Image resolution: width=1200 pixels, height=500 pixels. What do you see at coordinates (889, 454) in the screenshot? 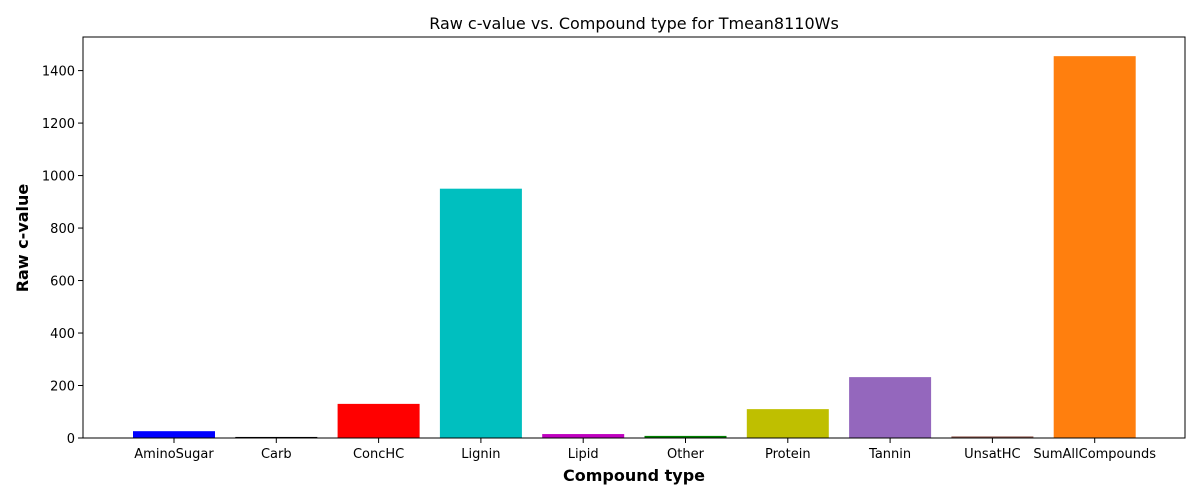
I see `x-tick-label: Tannin` at bounding box center [889, 454].